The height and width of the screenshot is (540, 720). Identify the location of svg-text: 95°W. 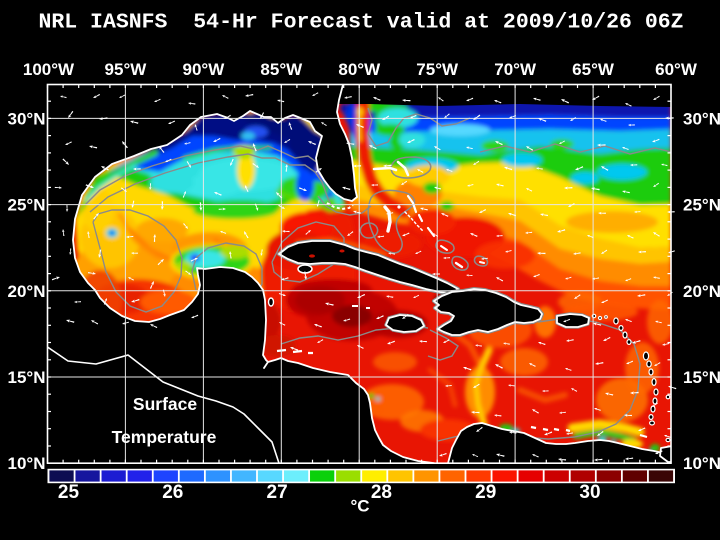
(126, 69).